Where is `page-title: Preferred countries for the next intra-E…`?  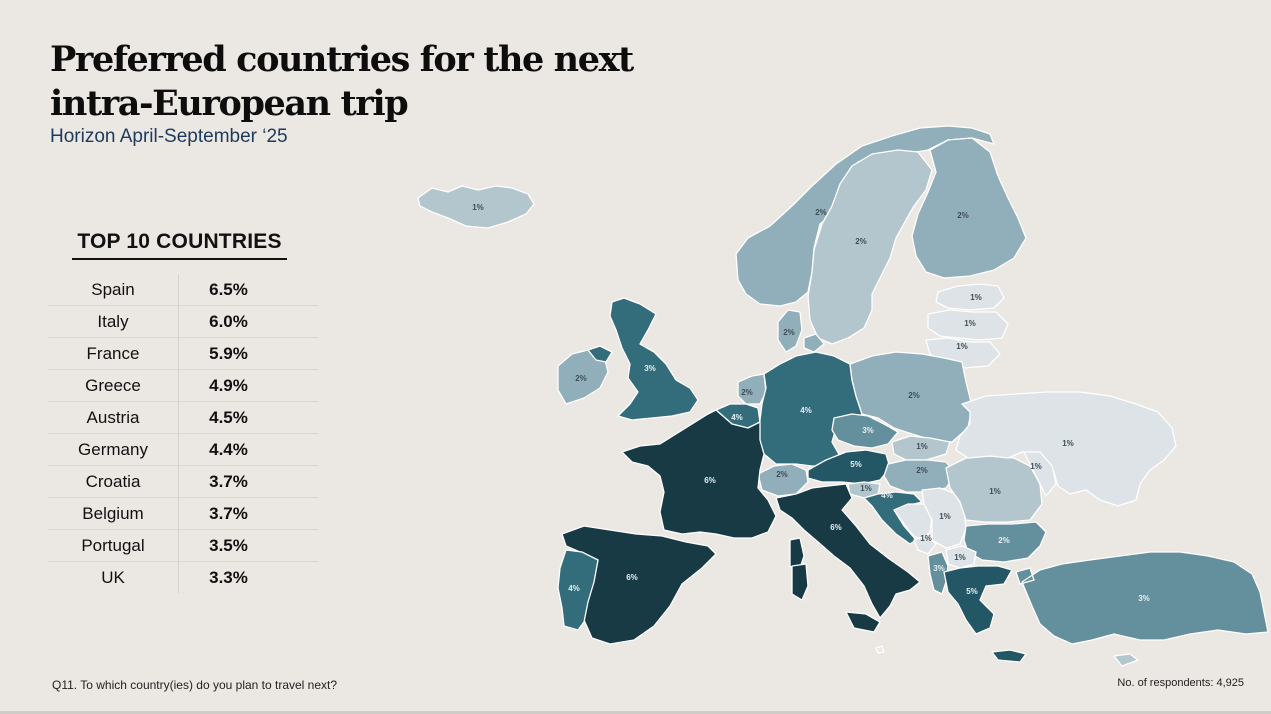
page-title: Preferred countries for the next intra-E… is located at coordinates (342, 81).